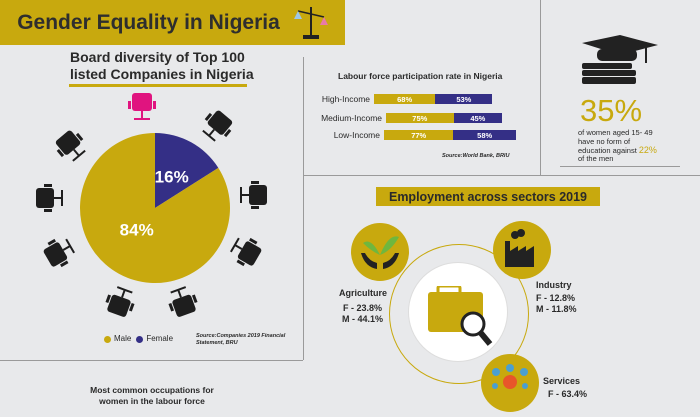  What do you see at coordinates (611, 110) in the screenshot?
I see `education-percent: 35%` at bounding box center [611, 110].